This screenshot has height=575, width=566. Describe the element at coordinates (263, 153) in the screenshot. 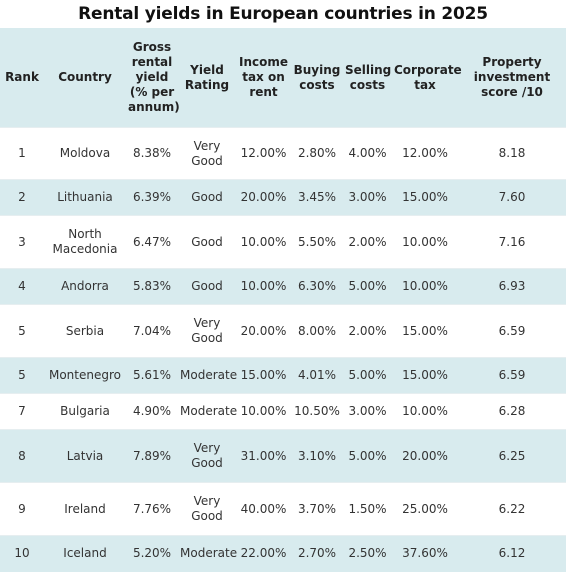

I see `income-tax-cell: 12.00%` at that location.